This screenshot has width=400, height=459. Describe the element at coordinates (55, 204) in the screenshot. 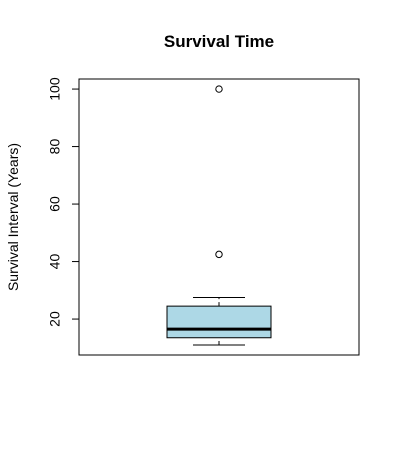

I see `y-tick-label-60: 60` at that location.